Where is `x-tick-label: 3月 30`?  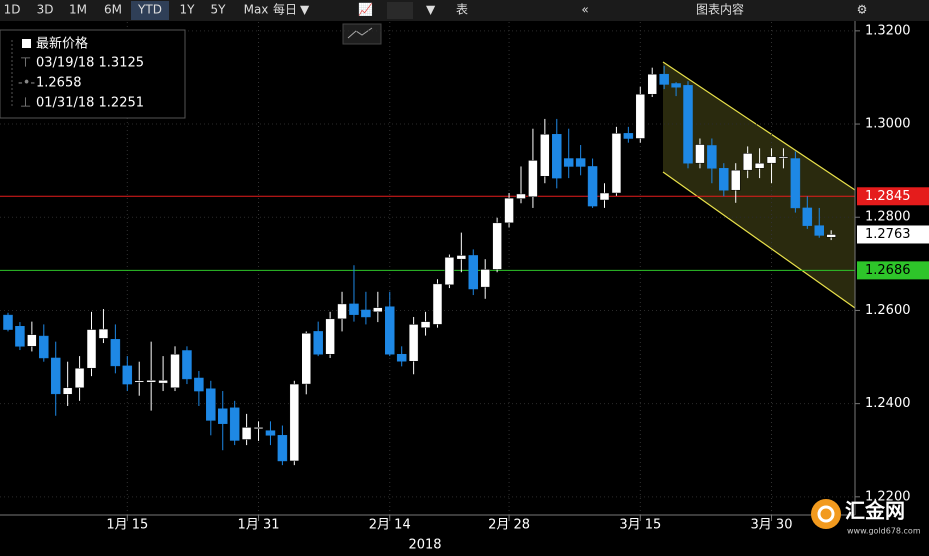
x-tick-label: 3月 30 is located at coordinates (772, 525).